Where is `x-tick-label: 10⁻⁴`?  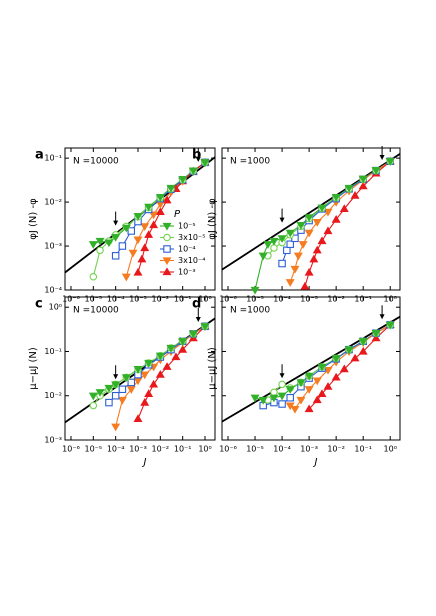
x-tick-label: 10⁻⁴ is located at coordinates (282, 449).